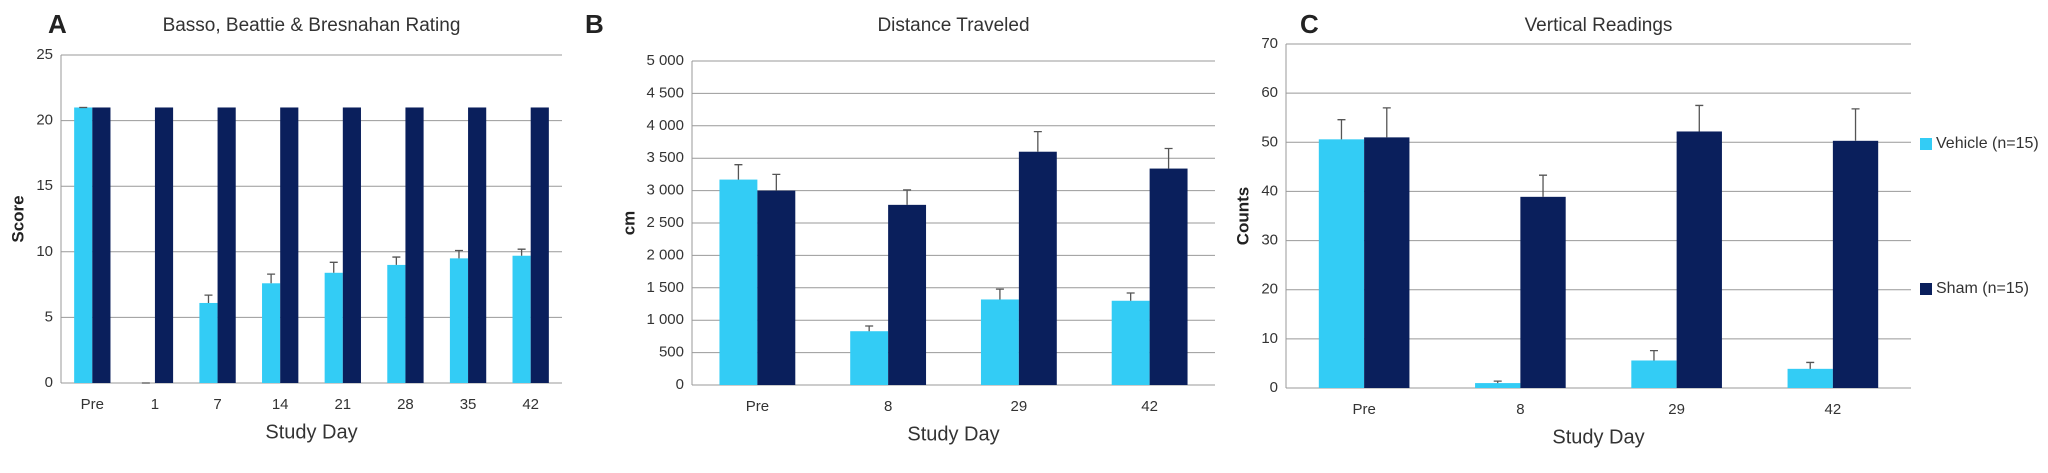 This screenshot has width=2048, height=473. I want to click on chart-title: Basso, Beattie & Bresnahan Rating, so click(312, 25).